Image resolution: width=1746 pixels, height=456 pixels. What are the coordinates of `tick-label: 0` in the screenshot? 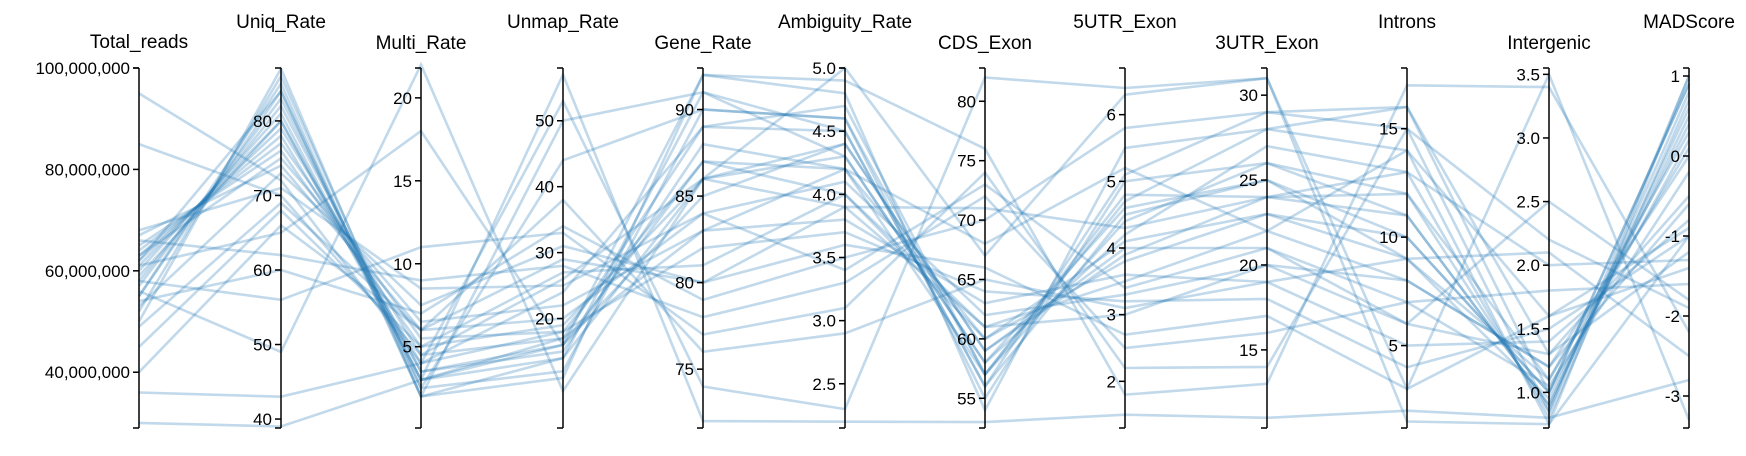 It's located at (1675, 156).